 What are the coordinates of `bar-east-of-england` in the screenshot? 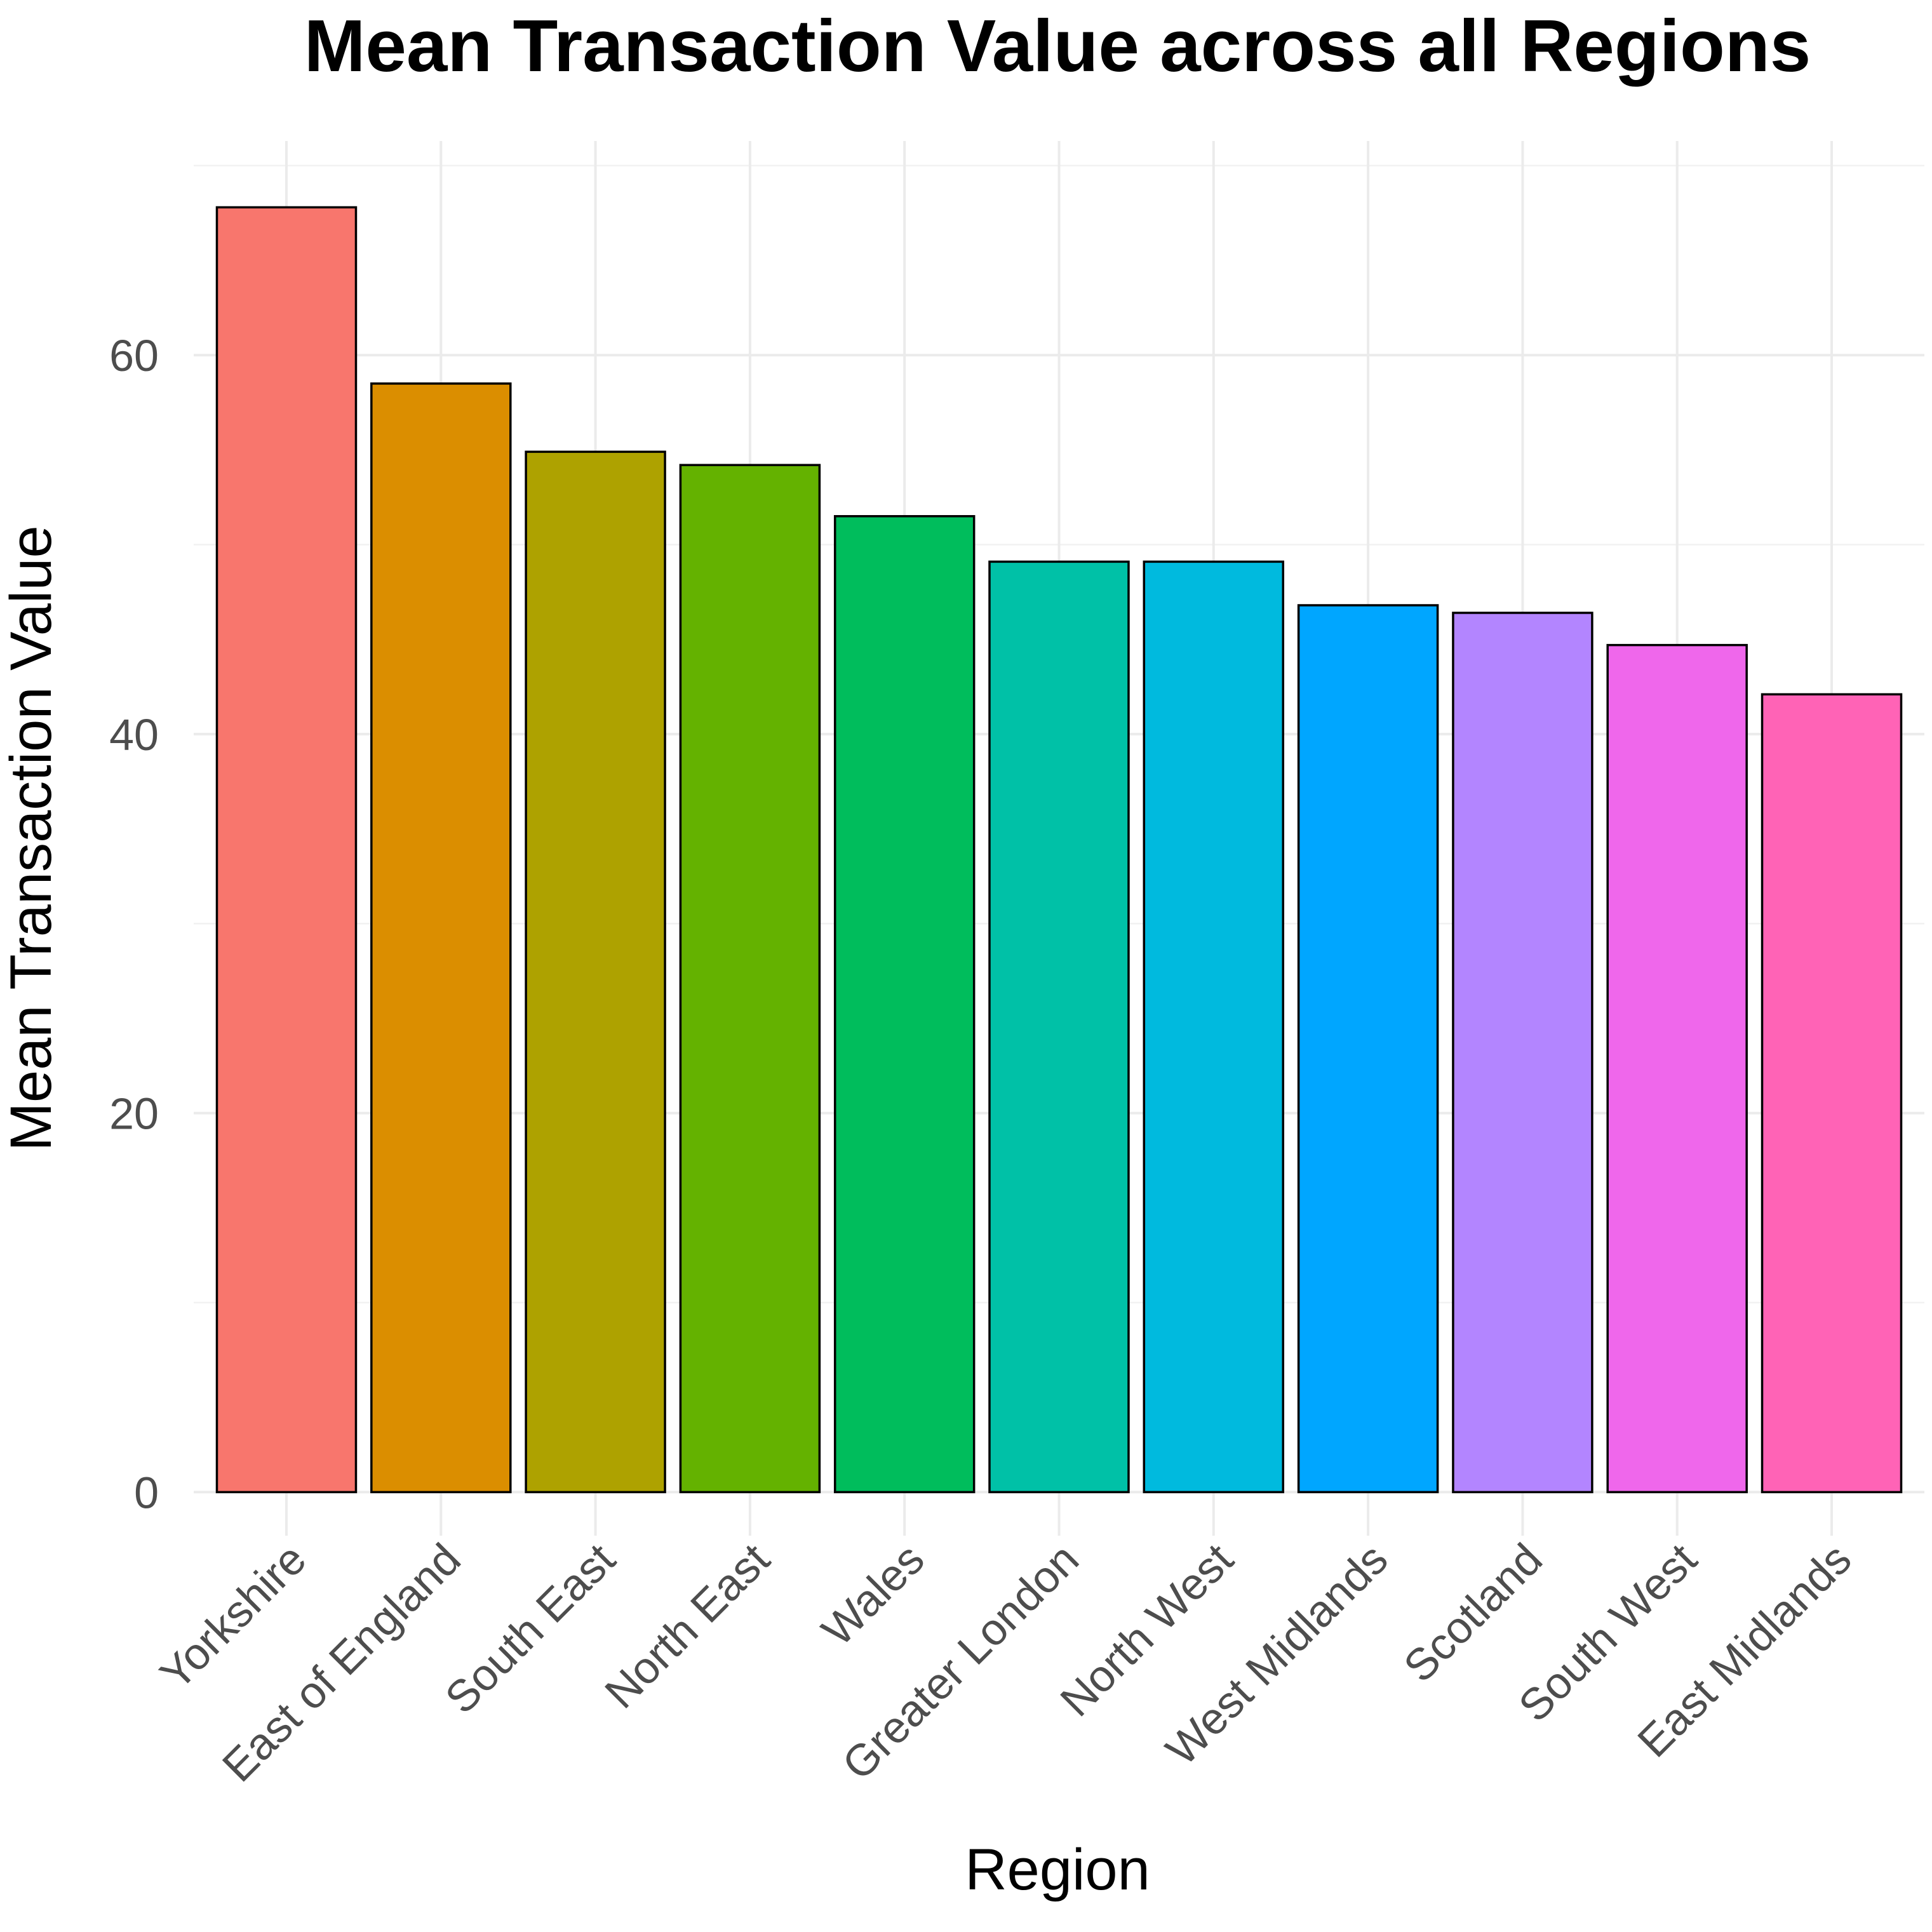 It's located at (441, 938).